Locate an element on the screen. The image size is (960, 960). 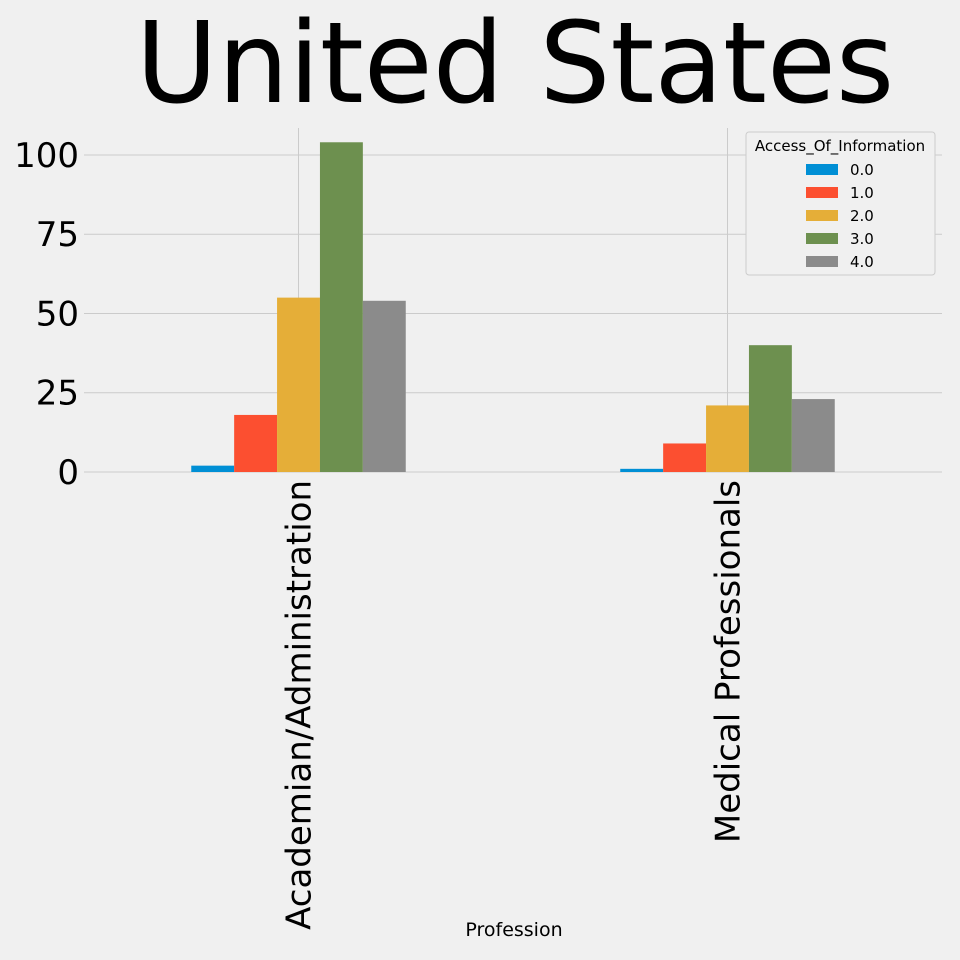
y-tick-labels: 0 25 50 75 100 is located at coordinates (46, 314).